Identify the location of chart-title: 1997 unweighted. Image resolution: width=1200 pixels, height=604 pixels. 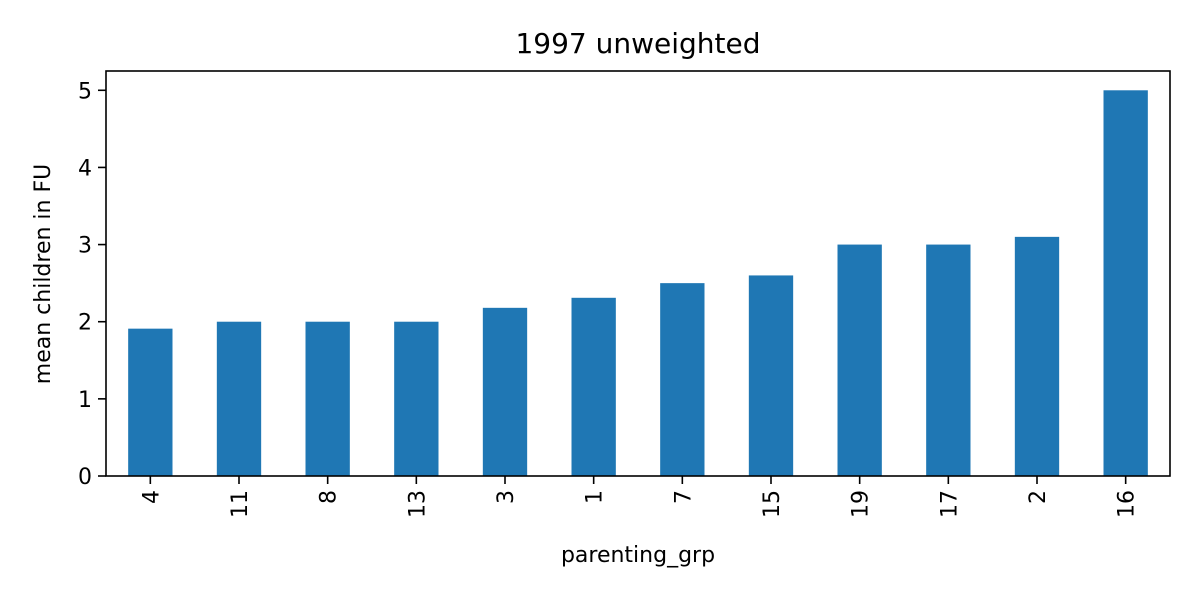
(637, 43).